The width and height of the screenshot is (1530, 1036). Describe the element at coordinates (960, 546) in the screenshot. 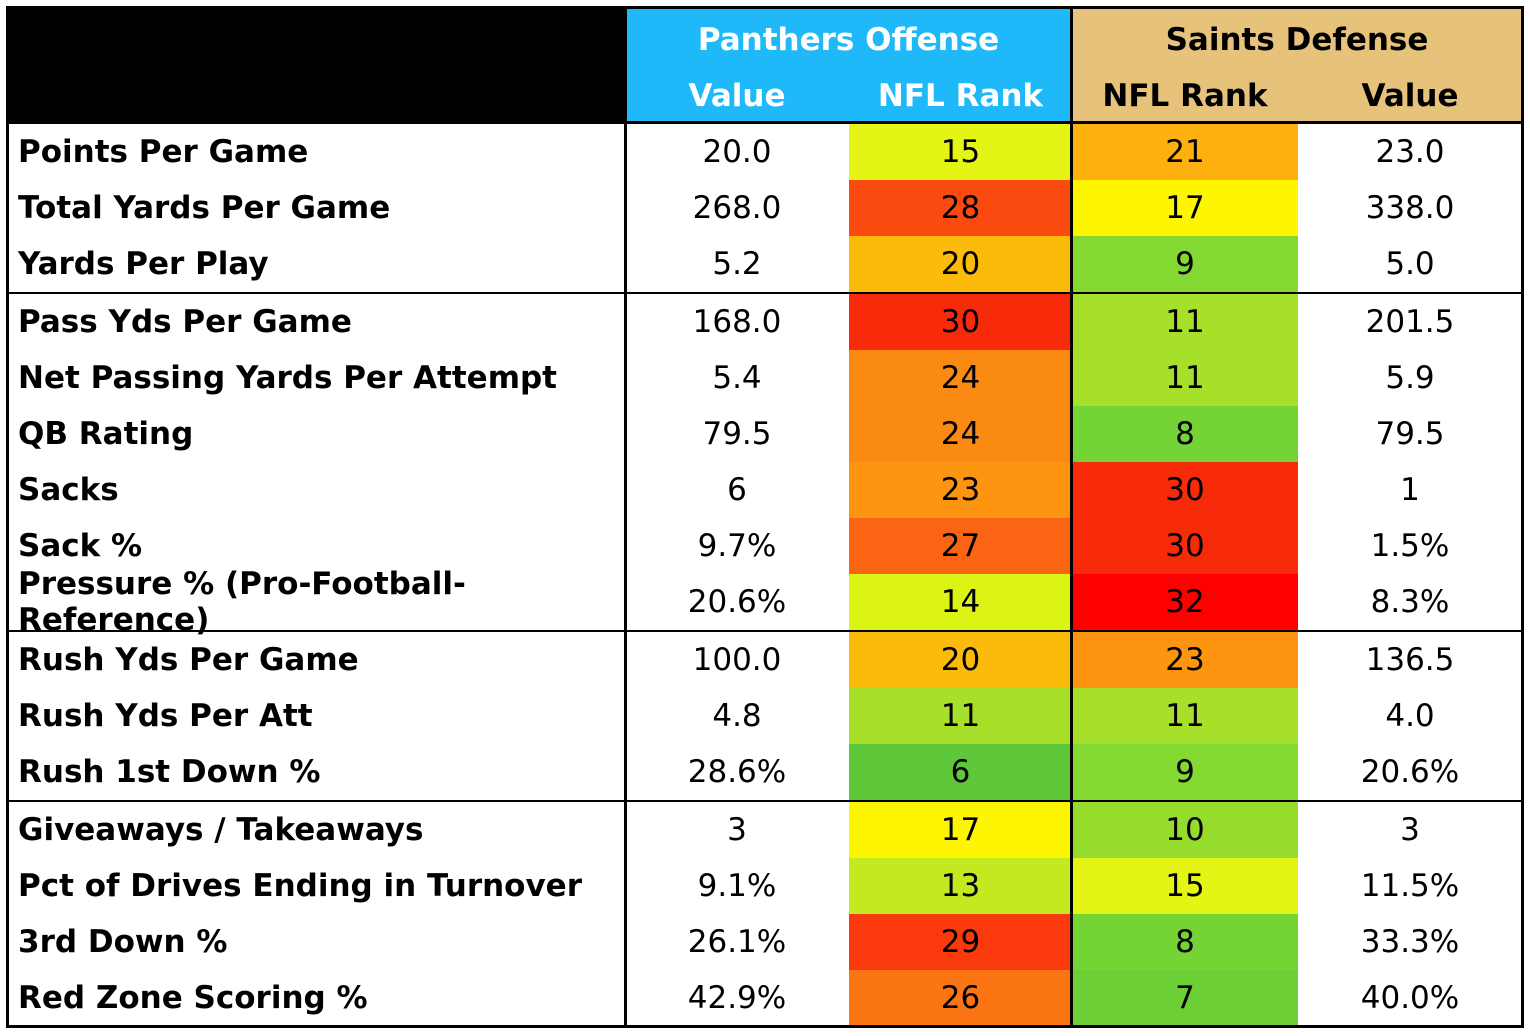

I see `rank-cell: 27` at that location.